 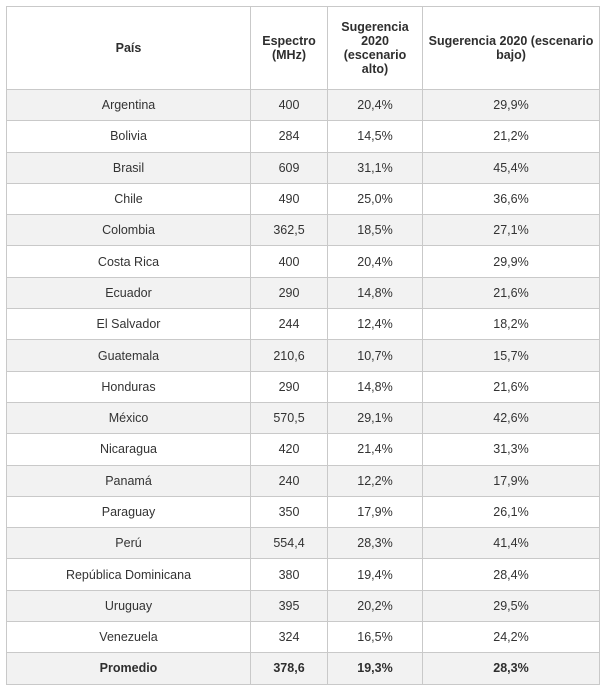 What do you see at coordinates (375, 418) in the screenshot?
I see `cell-suggestion-high: 29,1%` at bounding box center [375, 418].